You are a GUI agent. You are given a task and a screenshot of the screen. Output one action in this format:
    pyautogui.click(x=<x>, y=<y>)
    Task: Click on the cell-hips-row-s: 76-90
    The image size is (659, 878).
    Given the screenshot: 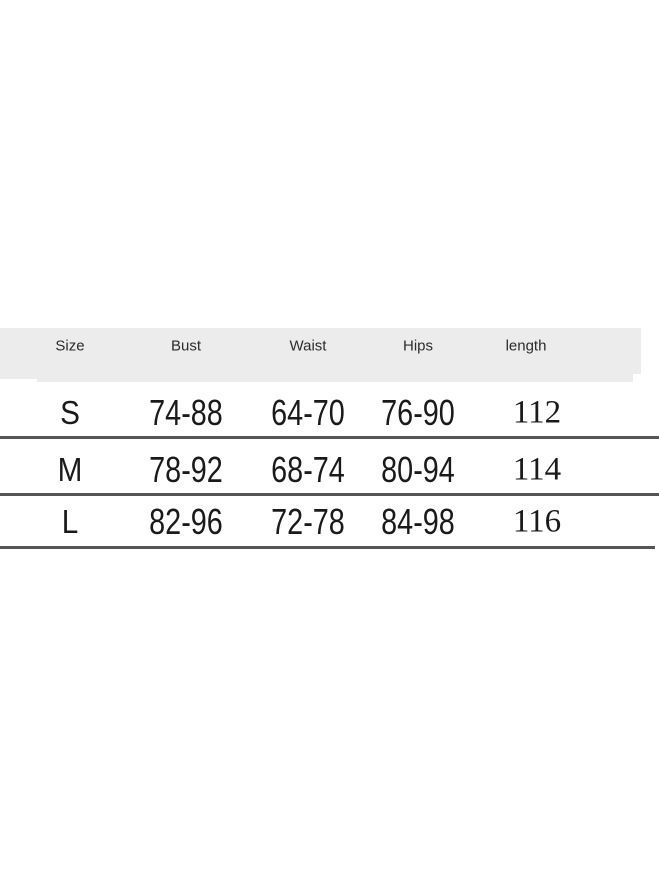 What is the action you would take?
    pyautogui.click(x=418, y=412)
    